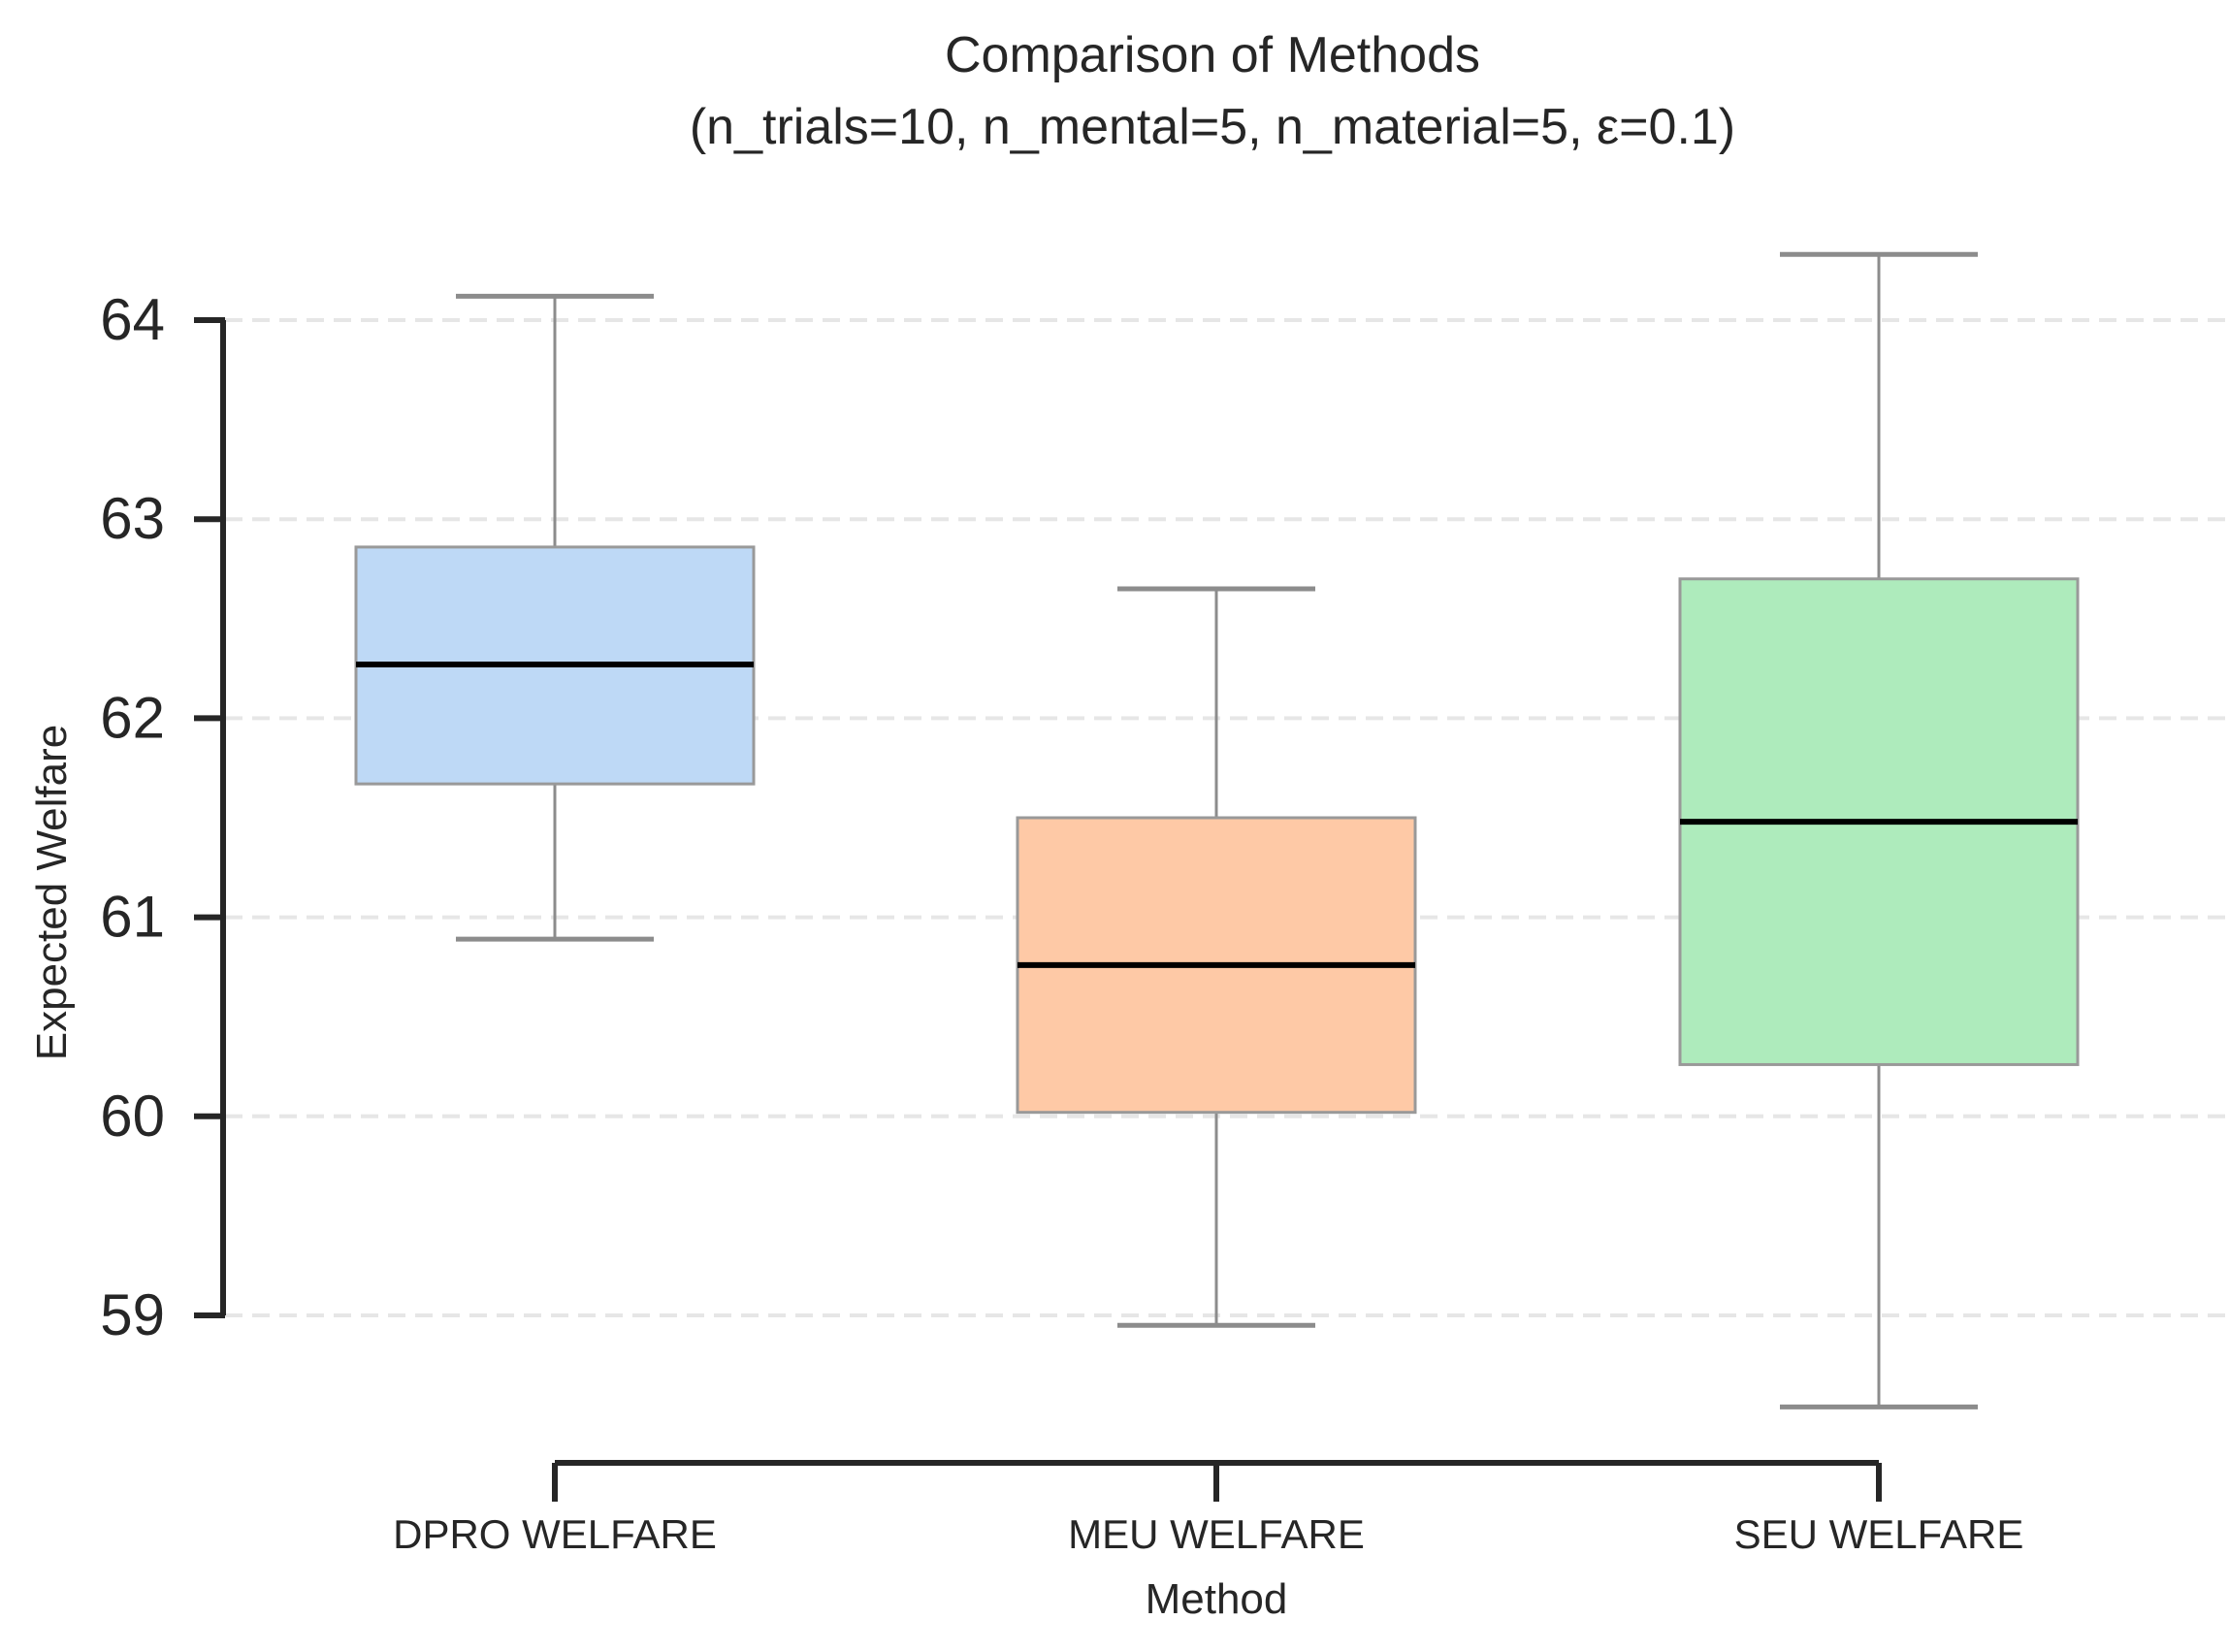  Describe the element at coordinates (132, 1314) in the screenshot. I see `y-tick-label-59: 59` at that location.